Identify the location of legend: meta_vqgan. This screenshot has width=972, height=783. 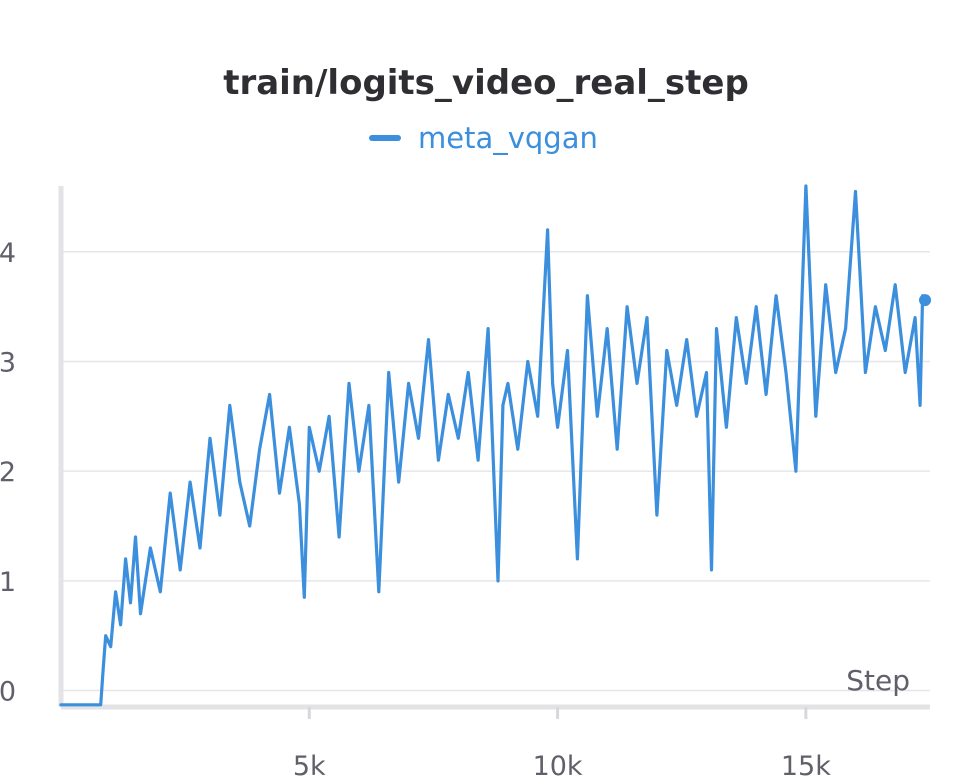
(483, 138).